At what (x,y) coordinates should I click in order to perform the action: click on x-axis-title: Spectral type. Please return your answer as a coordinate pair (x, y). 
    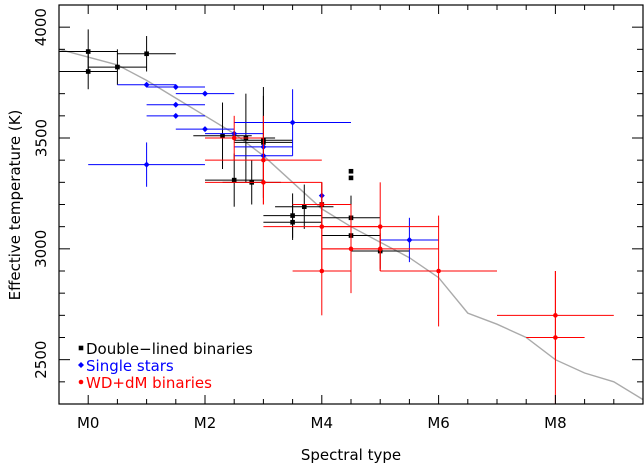
    Looking at the image, I should click on (351, 455).